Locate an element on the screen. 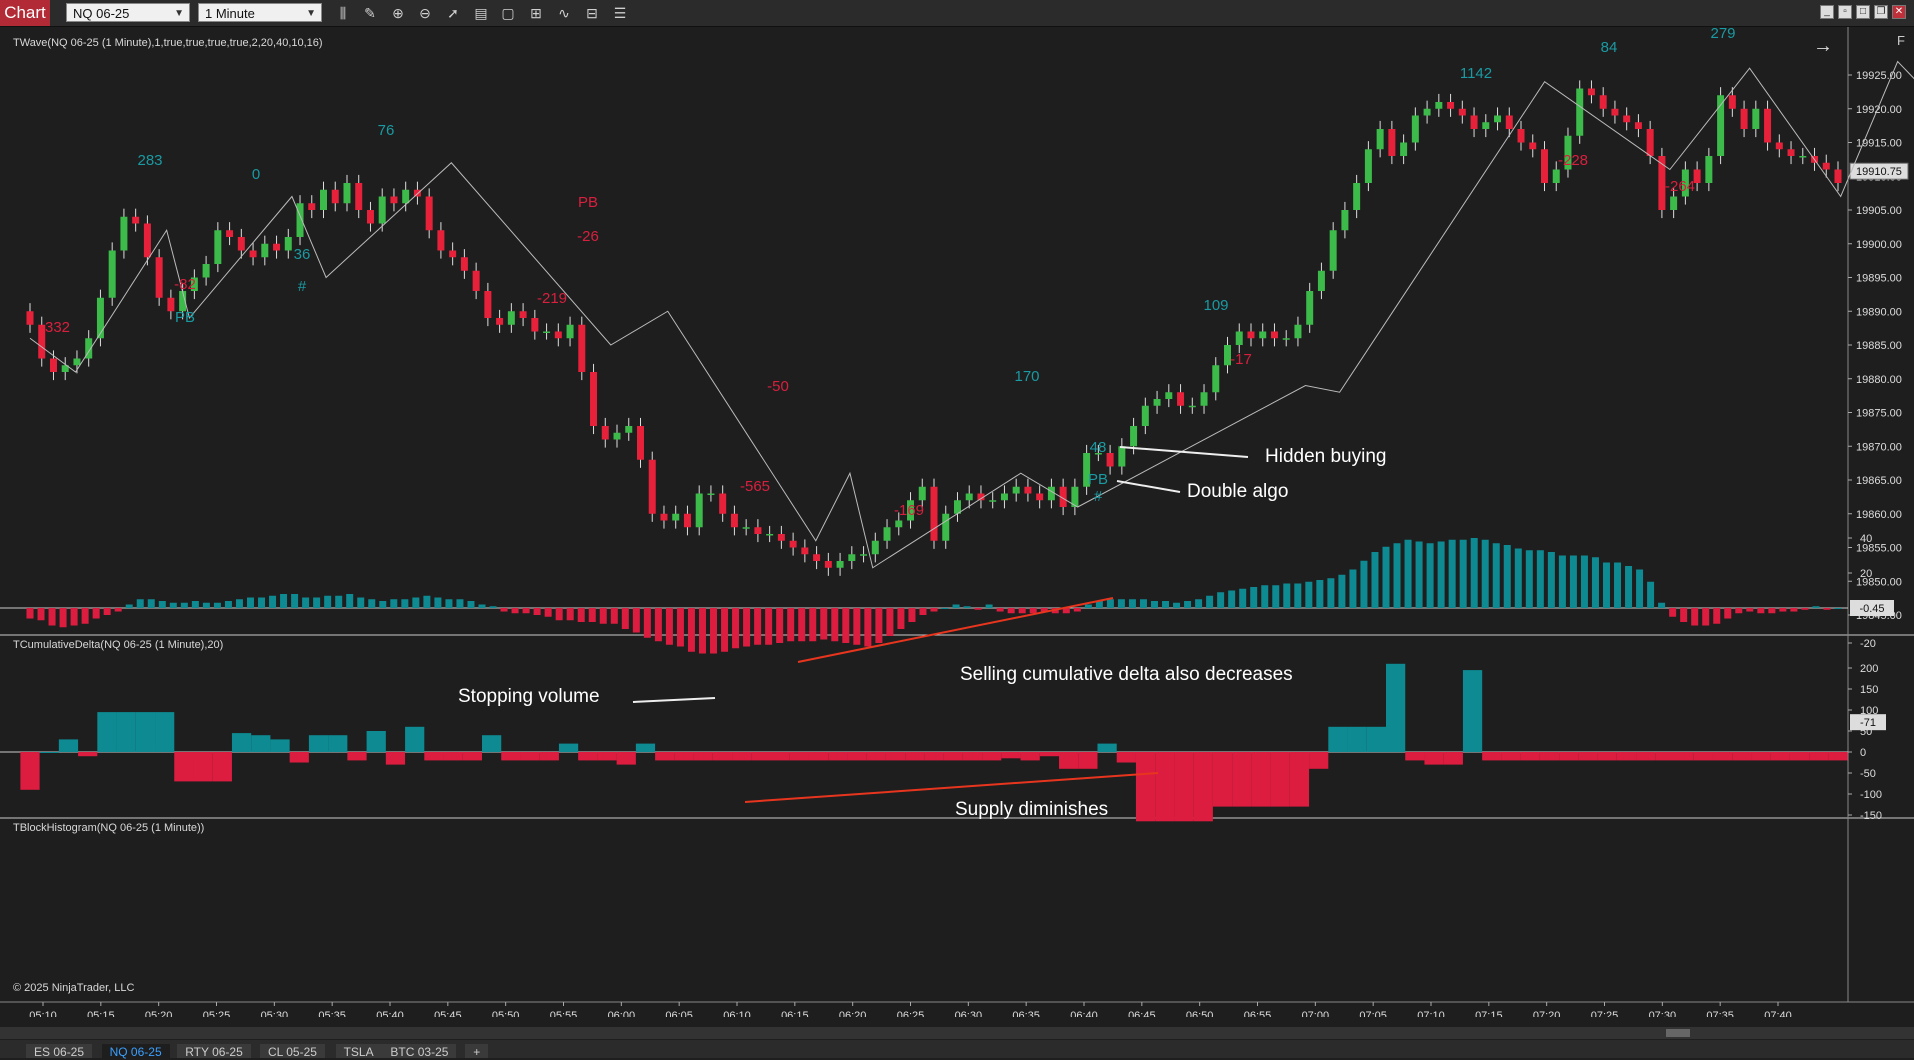 Image resolution: width=1914 pixels, height=1060 pixels. time-tick-label: 07:10 is located at coordinates (1431, 1013).